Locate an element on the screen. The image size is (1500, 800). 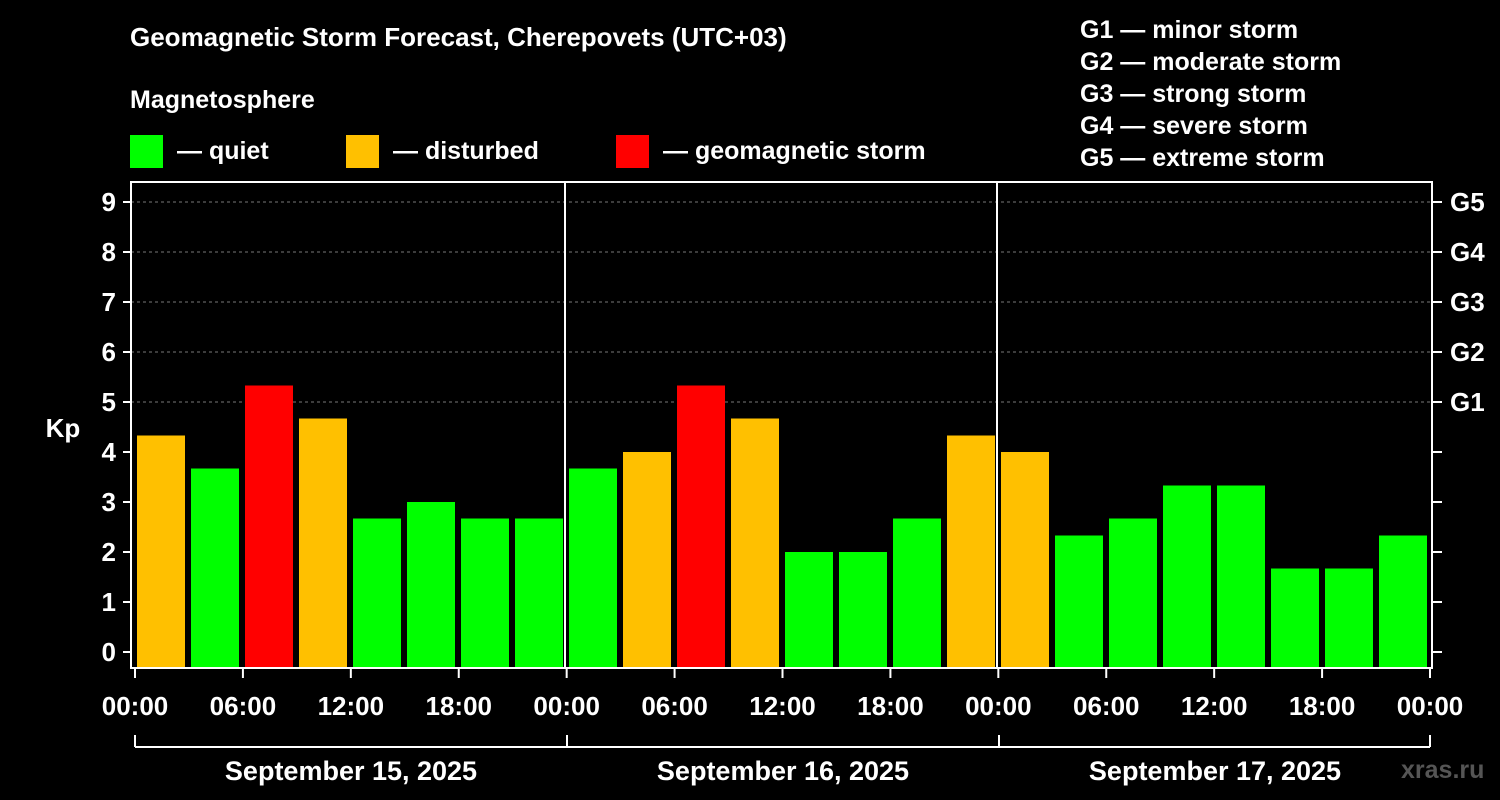
g-legend-g5: G5 — extreme storm is located at coordinates (1202, 158).